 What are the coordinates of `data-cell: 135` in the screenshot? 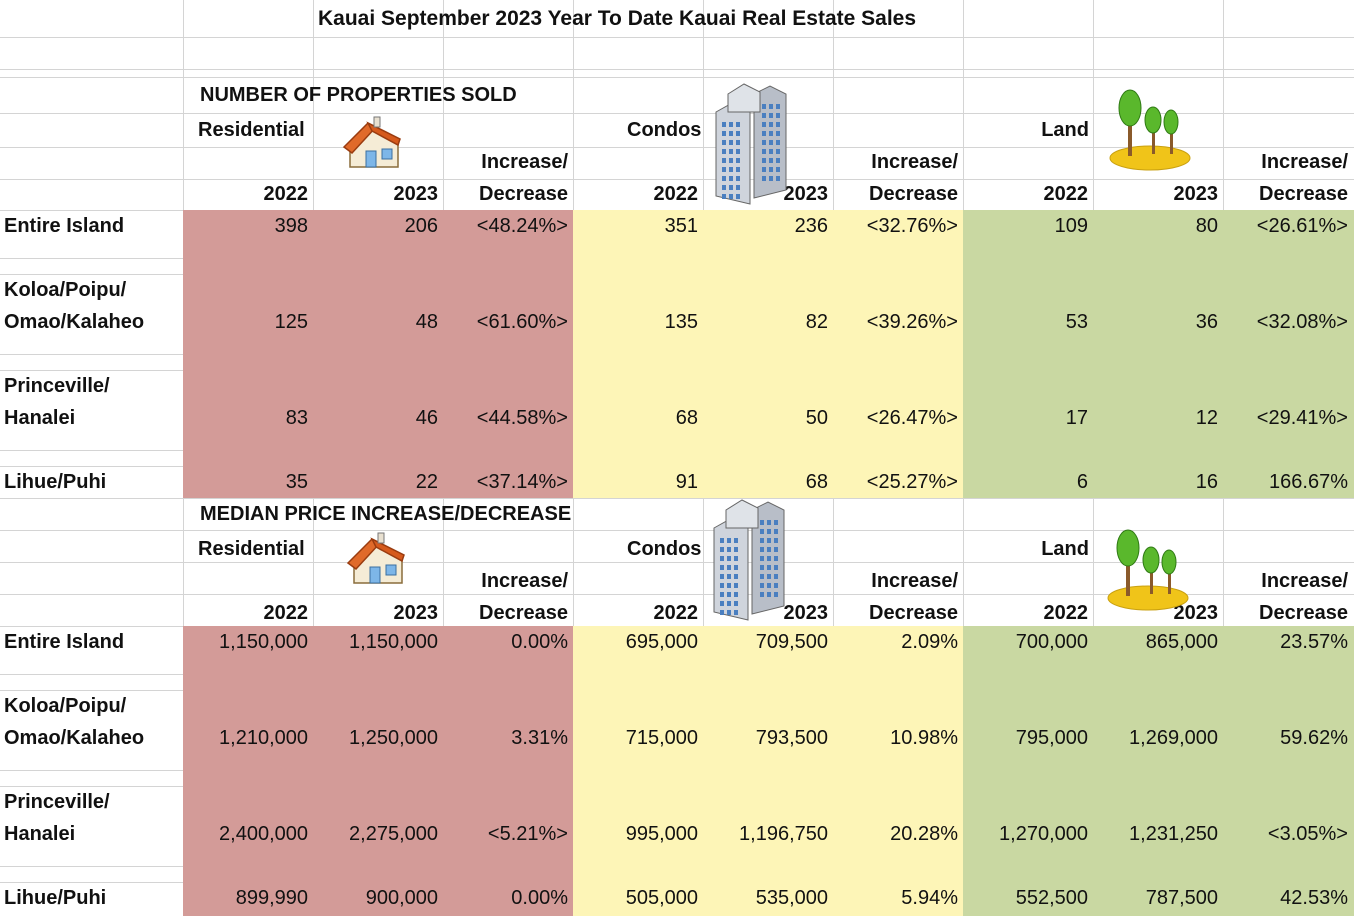 It's located at (681, 322).